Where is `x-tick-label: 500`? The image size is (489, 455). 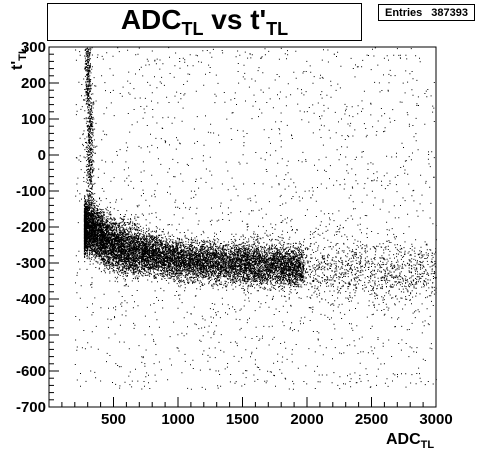 x-tick-label: 500 is located at coordinates (113, 419).